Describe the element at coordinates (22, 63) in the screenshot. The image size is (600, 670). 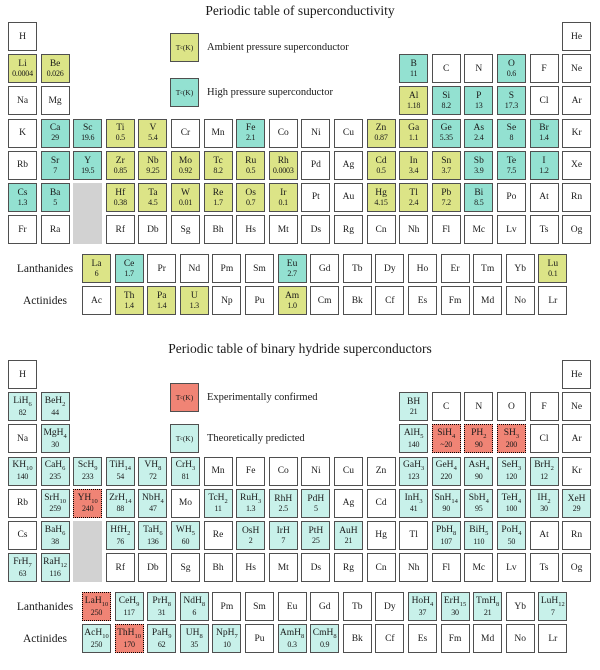
I see `element-symbol: Li` at that location.